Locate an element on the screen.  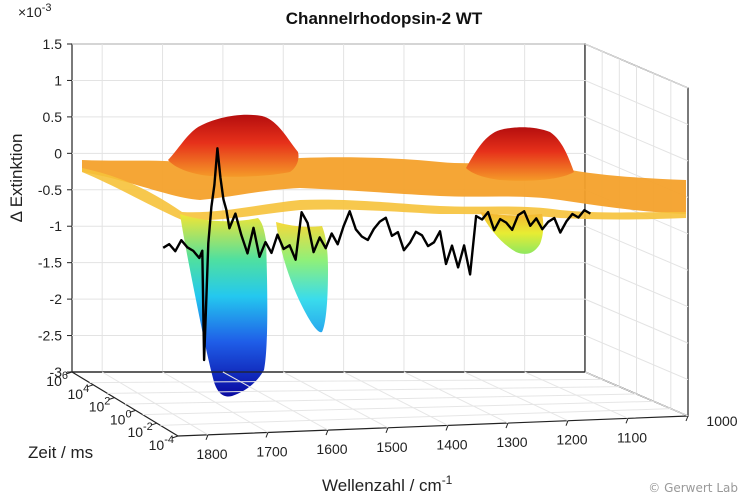
x-tick-label: 1300 is located at coordinates (511, 442).